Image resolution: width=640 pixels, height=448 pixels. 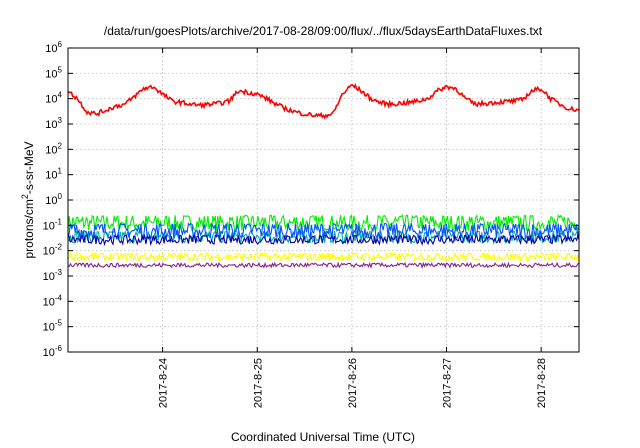 I want to click on y-tick-label: 10⁶, so click(x=53, y=47).